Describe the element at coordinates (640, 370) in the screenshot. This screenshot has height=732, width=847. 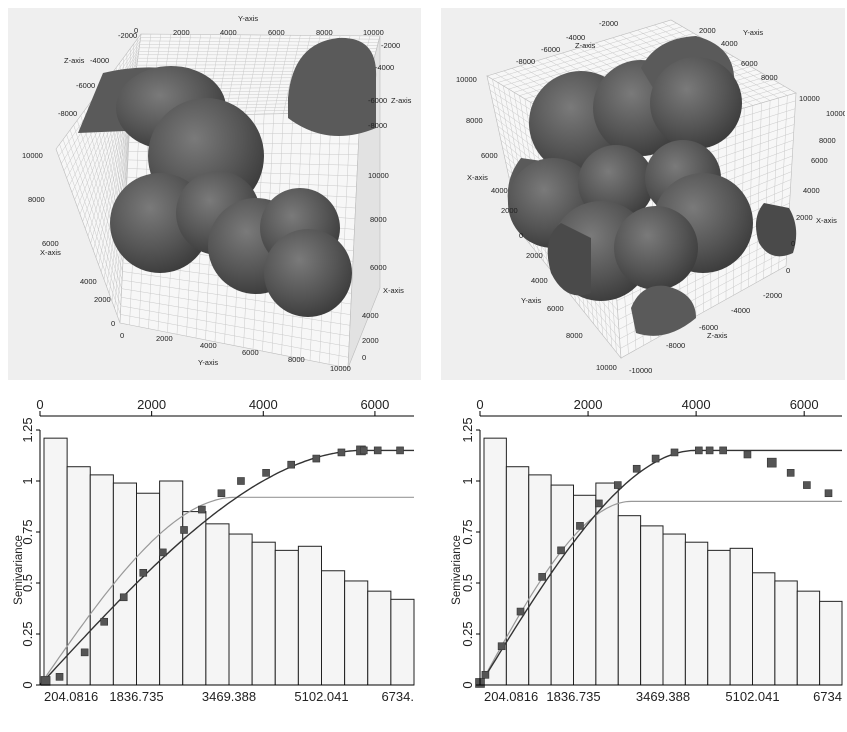
I see `tick-bottom-4: -10000` at that location.